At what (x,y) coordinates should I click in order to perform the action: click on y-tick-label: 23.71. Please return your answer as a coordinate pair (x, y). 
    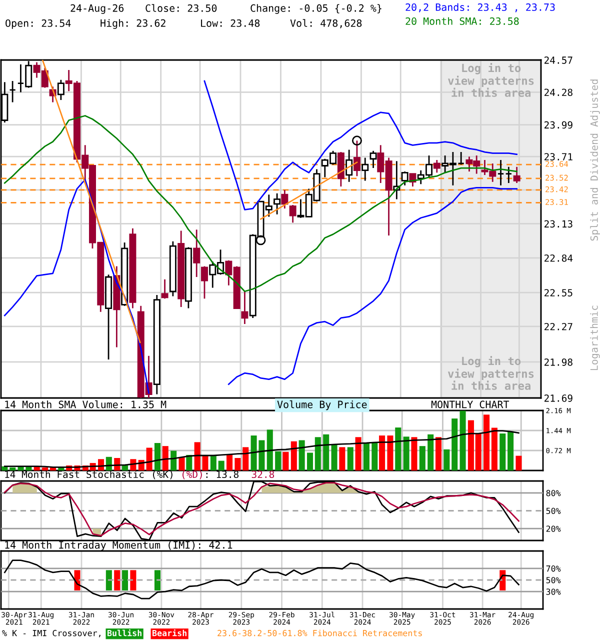
    Looking at the image, I should click on (558, 156).